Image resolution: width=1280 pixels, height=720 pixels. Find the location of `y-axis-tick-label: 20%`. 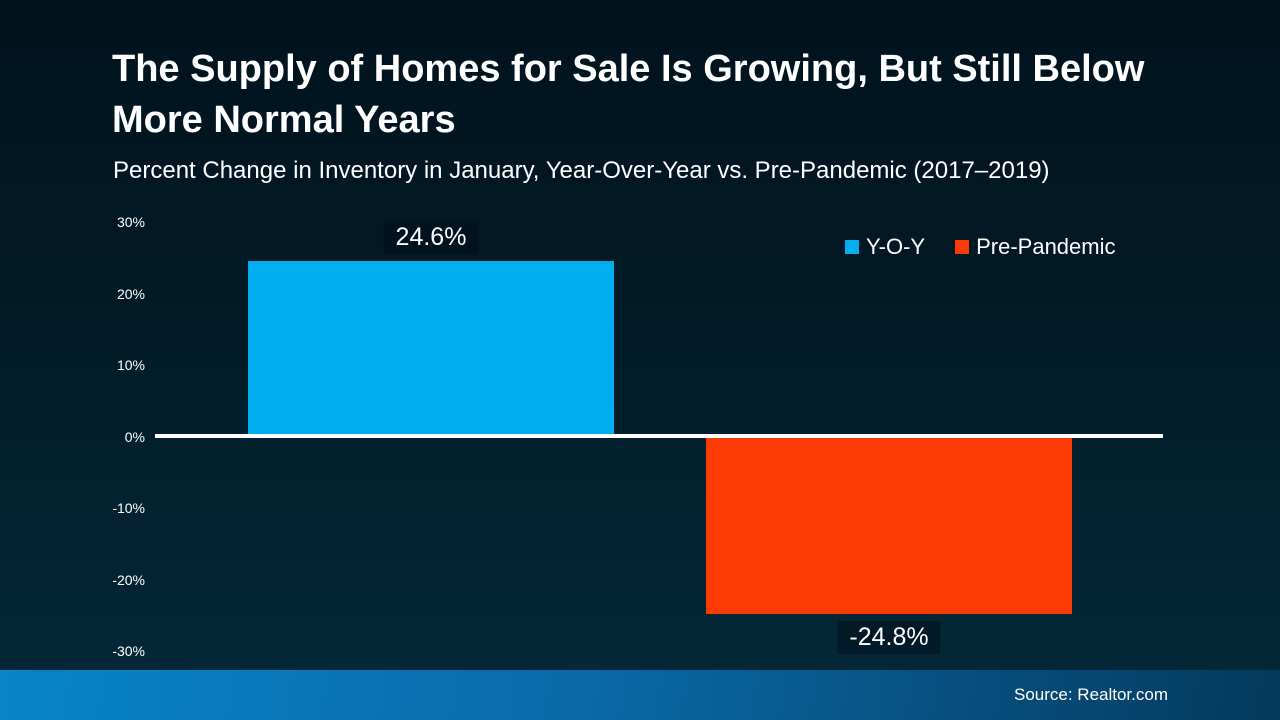

y-axis-tick-label: 20% is located at coordinates (130, 293).